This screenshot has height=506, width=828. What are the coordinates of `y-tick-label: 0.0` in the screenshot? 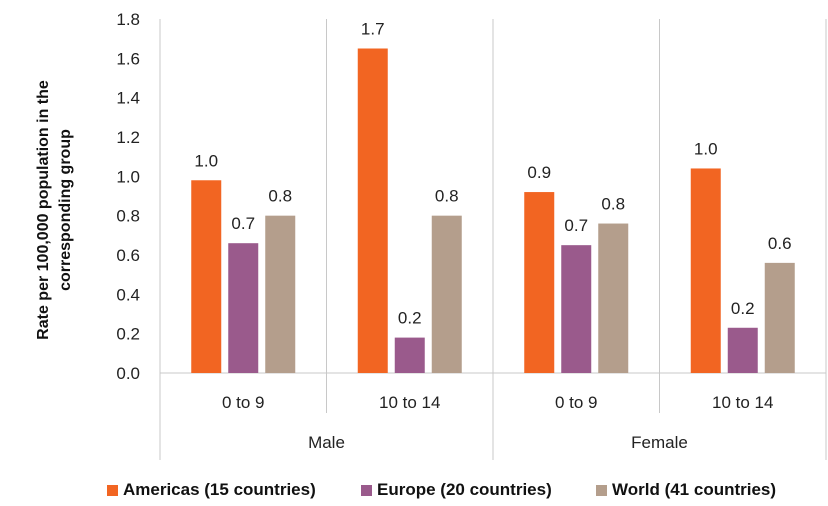 It's located at (128, 373).